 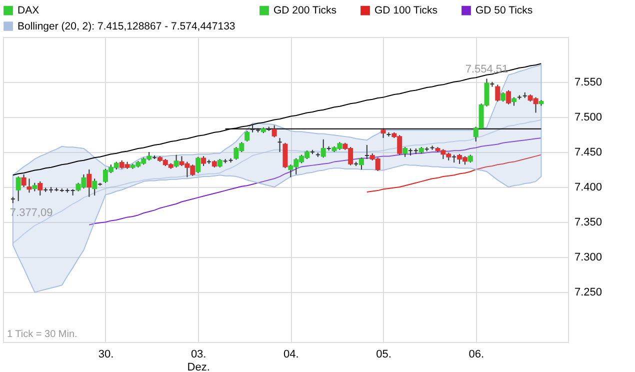 I want to click on y-tick-label: 7.450, so click(x=588, y=152).